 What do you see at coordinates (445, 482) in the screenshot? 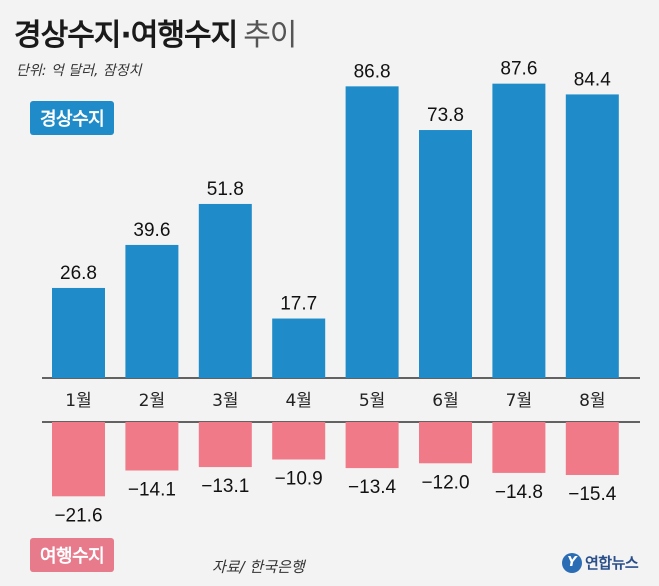
I see `travel-account-value-label: −12.0` at bounding box center [445, 482].